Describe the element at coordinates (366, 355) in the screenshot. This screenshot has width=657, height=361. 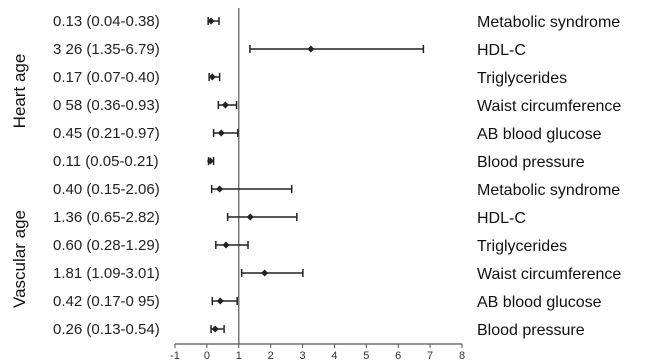
I see `x-tick-label: 5` at that location.